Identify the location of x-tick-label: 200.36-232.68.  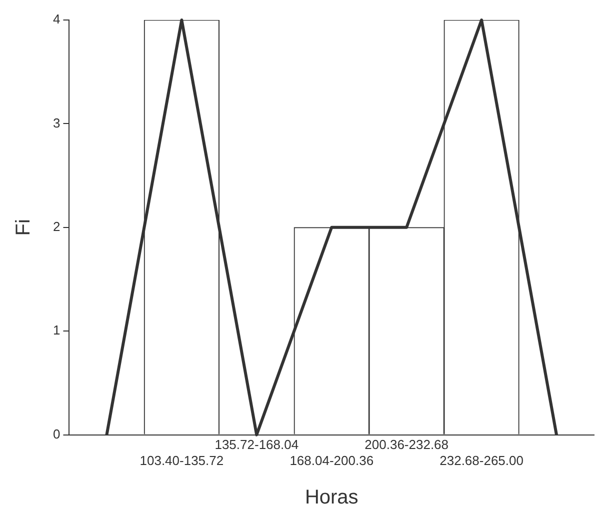
(406, 444).